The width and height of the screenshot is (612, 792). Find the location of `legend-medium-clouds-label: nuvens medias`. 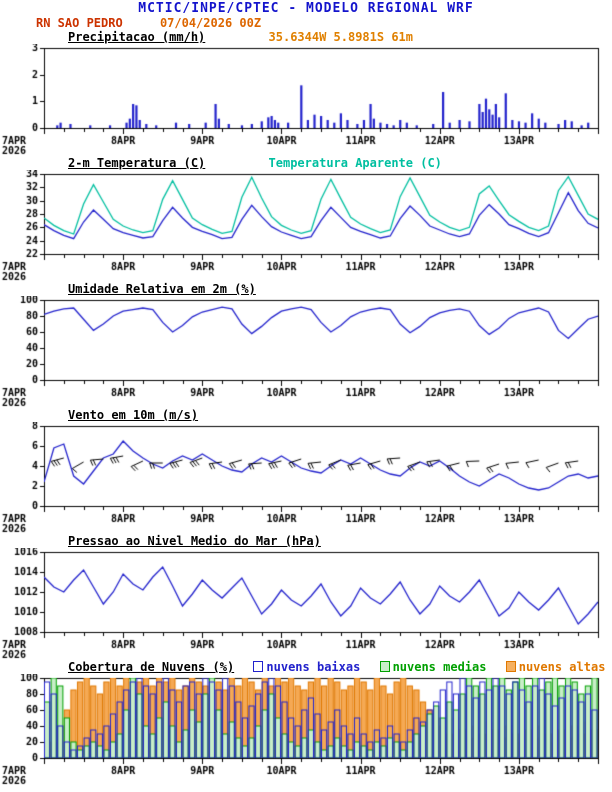

legend-medium-clouds-label: nuvens medias is located at coordinates (439, 667).